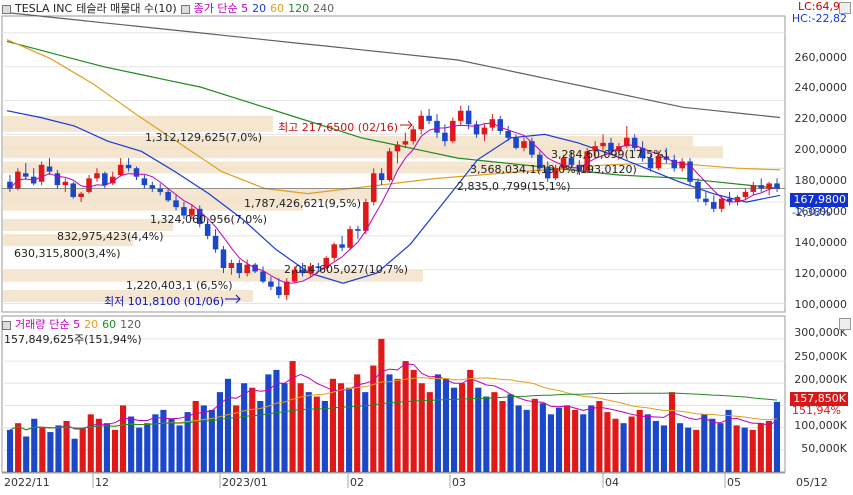 The image size is (853, 495). What do you see at coordinates (109, 324) in the screenshot?
I see `vol-ma-60-label: 60` at bounding box center [109, 324].